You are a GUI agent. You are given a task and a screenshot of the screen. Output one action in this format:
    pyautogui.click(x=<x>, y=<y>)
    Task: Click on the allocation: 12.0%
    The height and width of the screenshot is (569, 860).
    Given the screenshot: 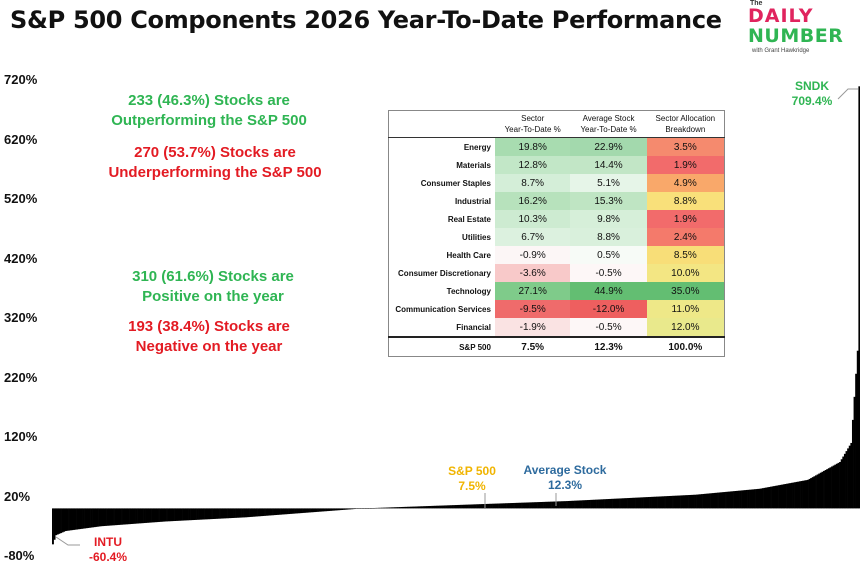 What is the action you would take?
    pyautogui.click(x=685, y=327)
    